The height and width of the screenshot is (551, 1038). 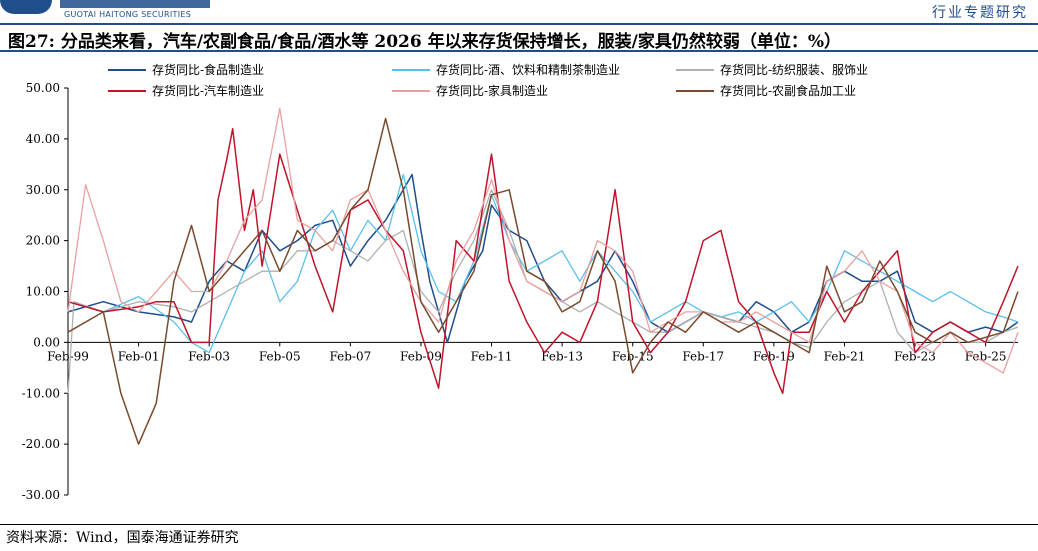 I want to click on x-tick-label: Feb-11, so click(x=492, y=356).